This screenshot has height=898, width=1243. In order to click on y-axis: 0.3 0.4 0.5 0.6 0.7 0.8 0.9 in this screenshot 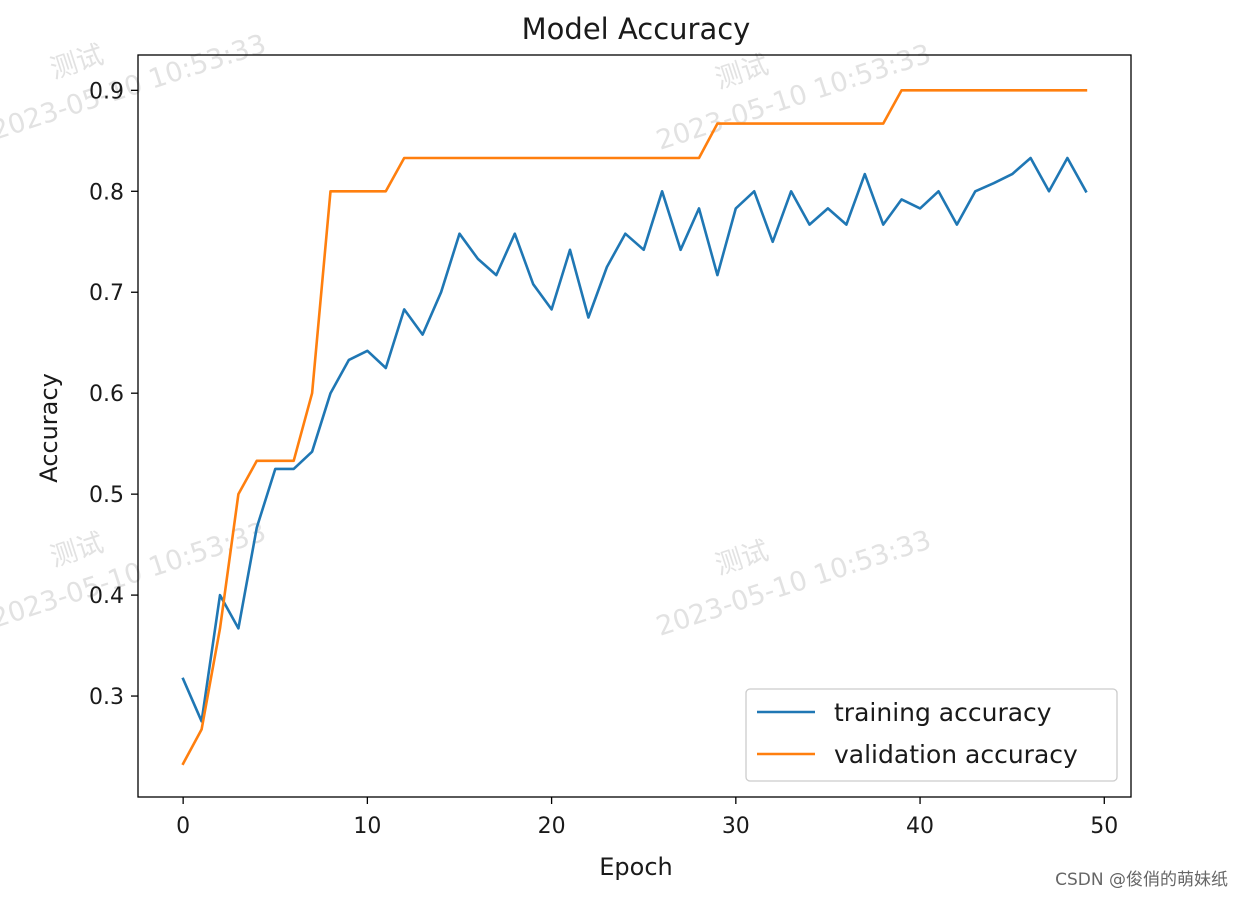, I will do `click(113, 394)`.